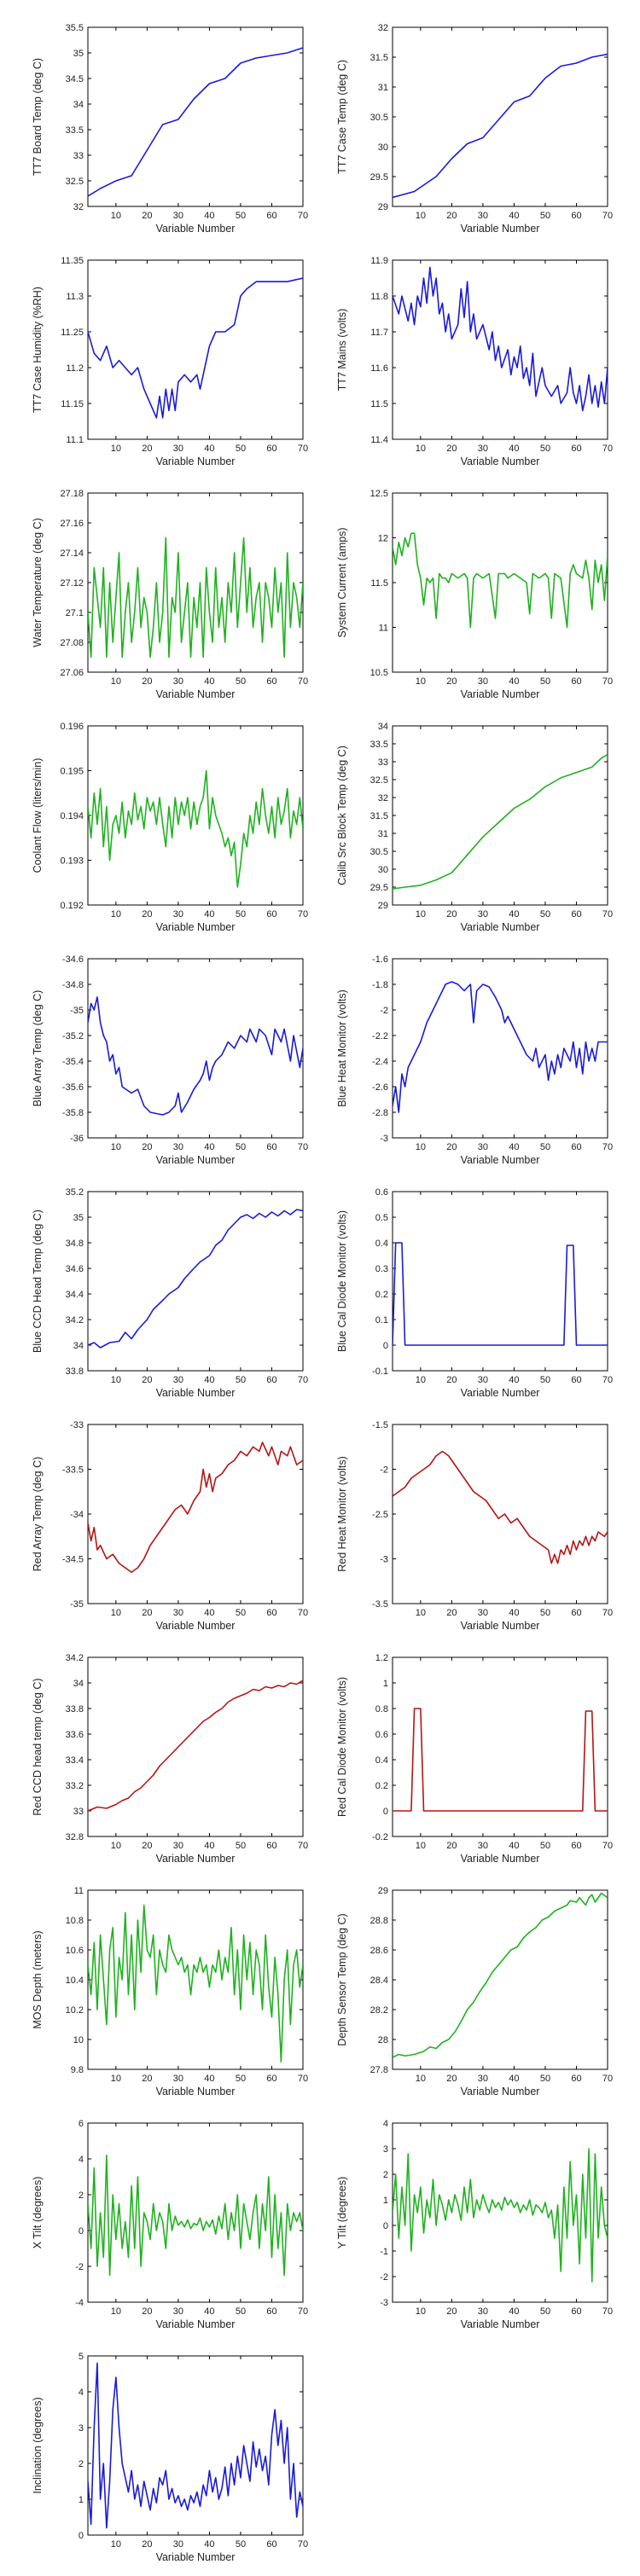  What do you see at coordinates (379, 333) in the screenshot?
I see `y-tick-label: 11.7` at bounding box center [379, 333].